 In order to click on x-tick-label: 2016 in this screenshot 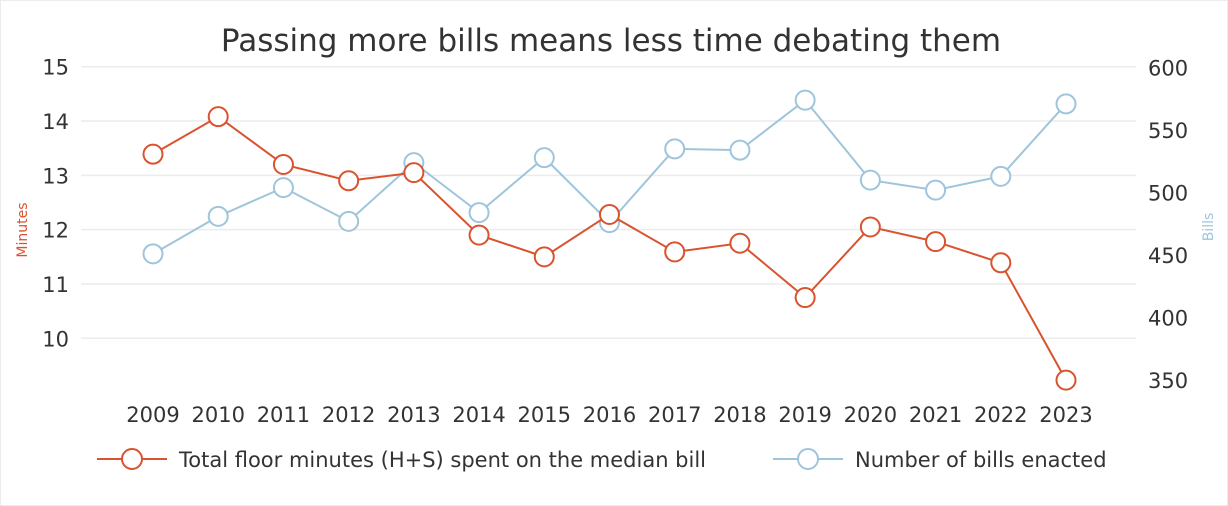, I will do `click(609, 415)`.